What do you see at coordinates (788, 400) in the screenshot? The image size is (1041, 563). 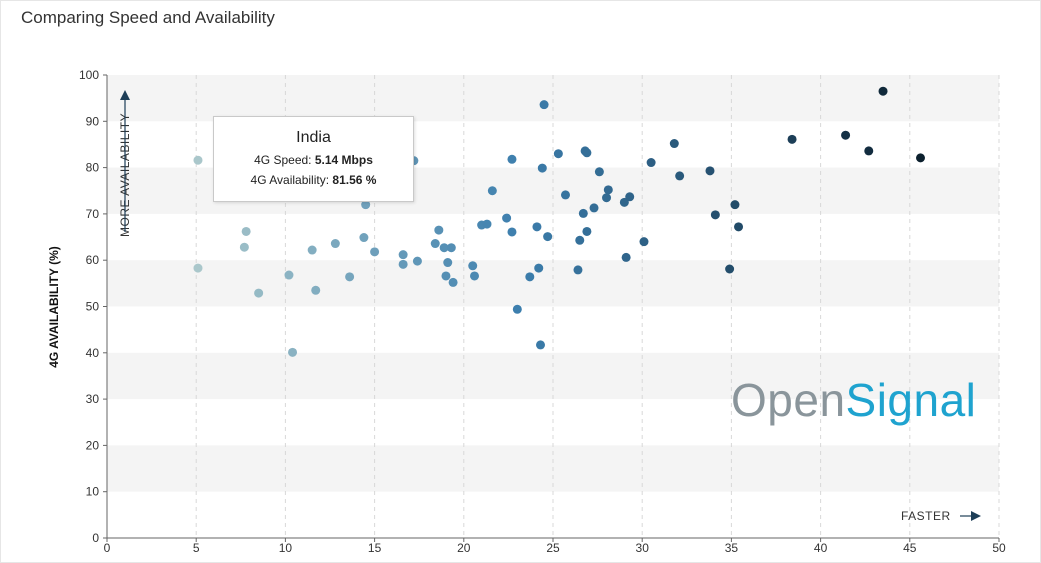 I see `logo-part-1: Open` at bounding box center [788, 400].